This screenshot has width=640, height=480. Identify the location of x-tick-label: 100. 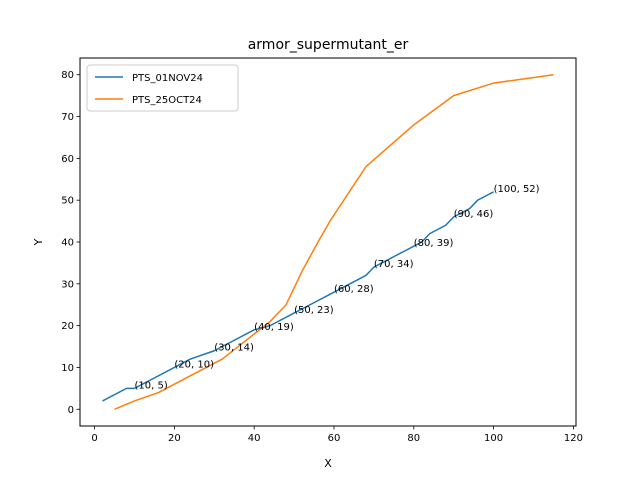
(493, 438).